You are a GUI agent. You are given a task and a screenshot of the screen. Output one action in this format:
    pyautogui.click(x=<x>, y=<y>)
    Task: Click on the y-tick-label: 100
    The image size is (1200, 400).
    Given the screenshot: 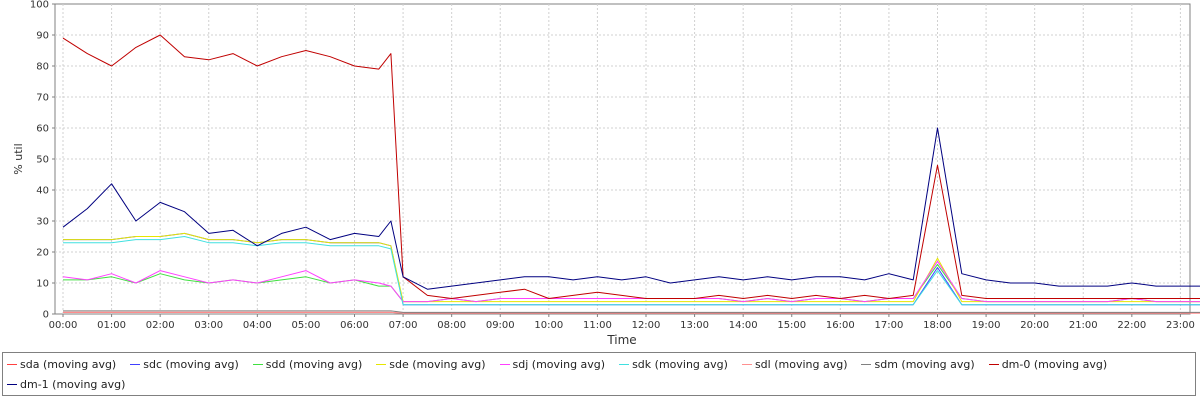 What is the action you would take?
    pyautogui.click(x=39, y=5)
    